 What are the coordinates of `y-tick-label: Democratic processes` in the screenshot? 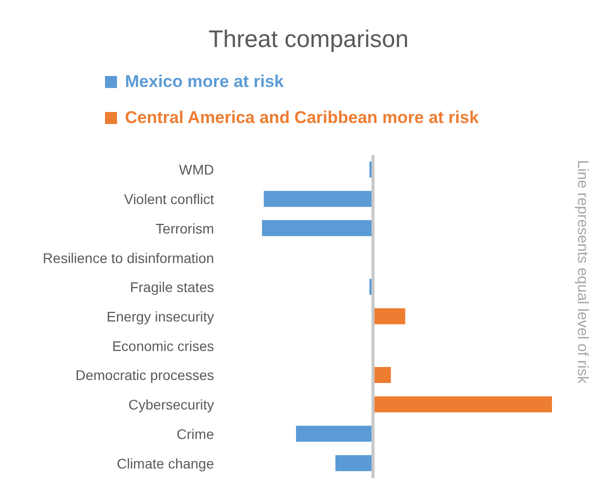 It's located at (145, 375).